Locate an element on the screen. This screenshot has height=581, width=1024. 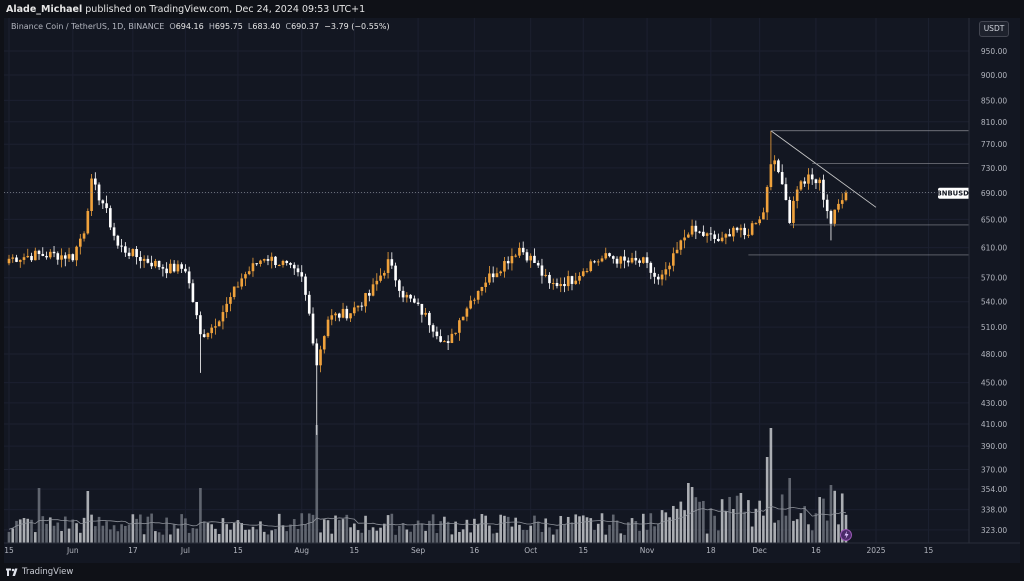
symbol-name: Binance Coin / TetherUS, 1D, BINANCE is located at coordinates (88, 26).